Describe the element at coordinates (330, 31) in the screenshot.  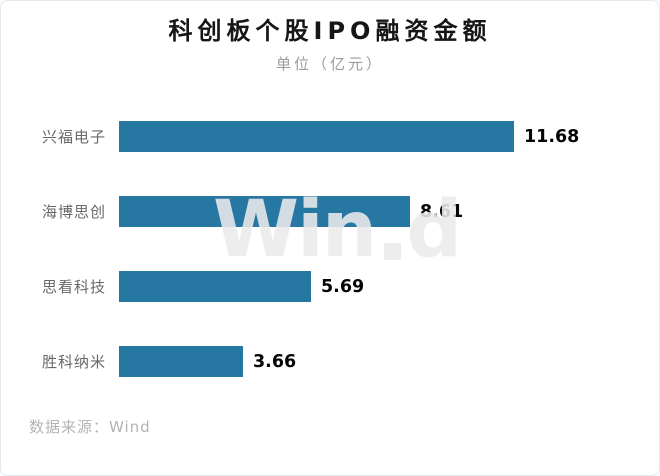
I see `chart-title: 科创板个股IPO融资金额` at that location.